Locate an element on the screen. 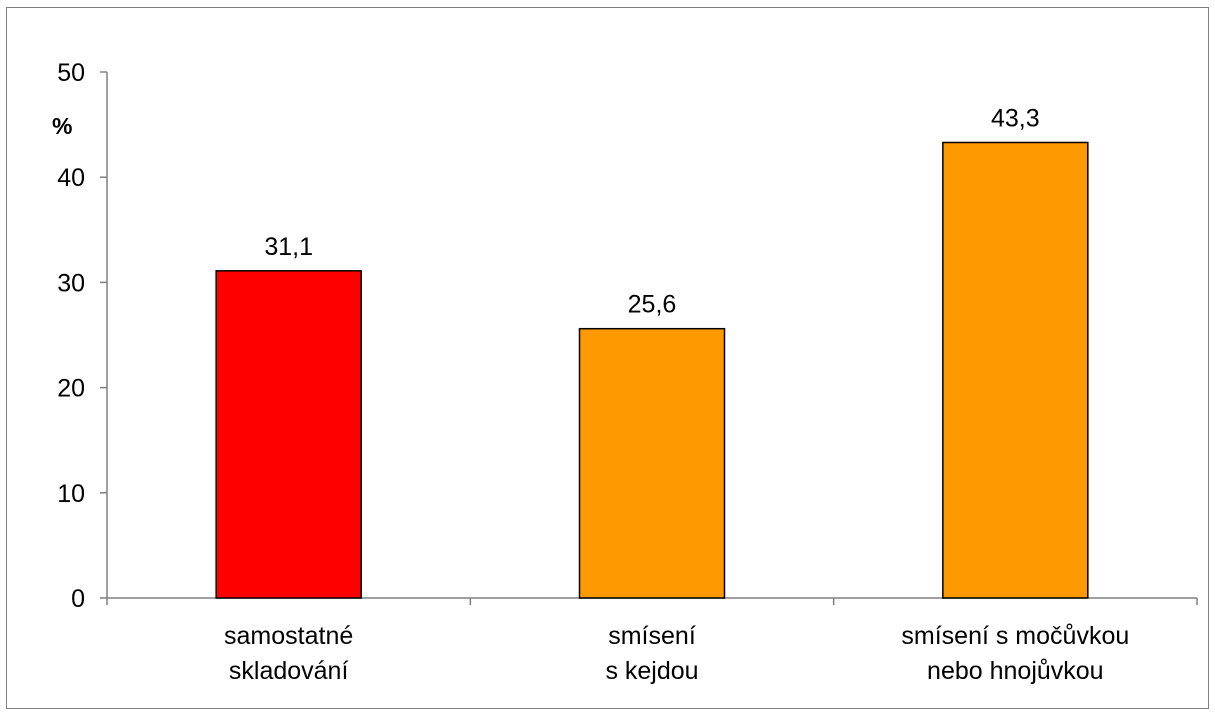 The image size is (1215, 715). y-tick-label: 10 is located at coordinates (71, 494).